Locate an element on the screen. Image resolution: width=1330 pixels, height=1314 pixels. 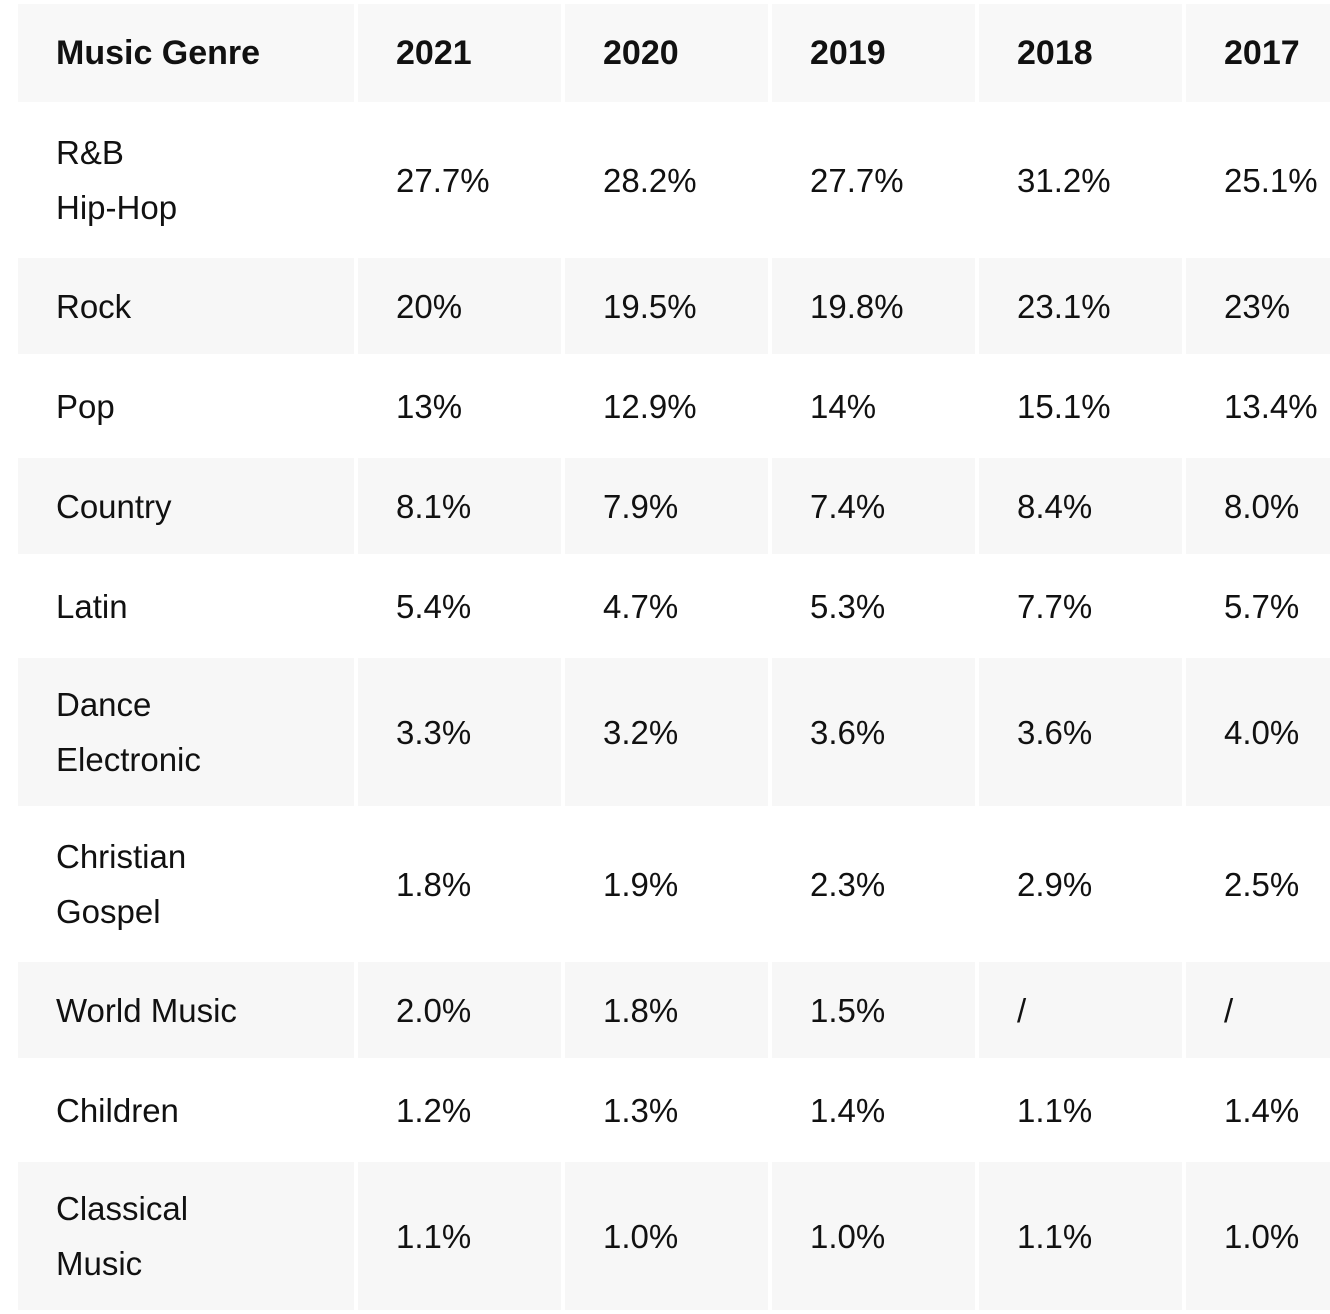
value-cell: 5.7% is located at coordinates (1258, 606).